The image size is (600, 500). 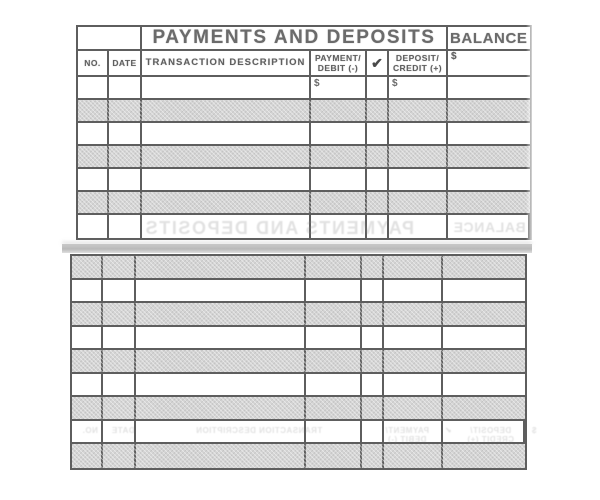 What do you see at coordinates (418, 87) in the screenshot?
I see `cell-deposit-credit: $` at bounding box center [418, 87].